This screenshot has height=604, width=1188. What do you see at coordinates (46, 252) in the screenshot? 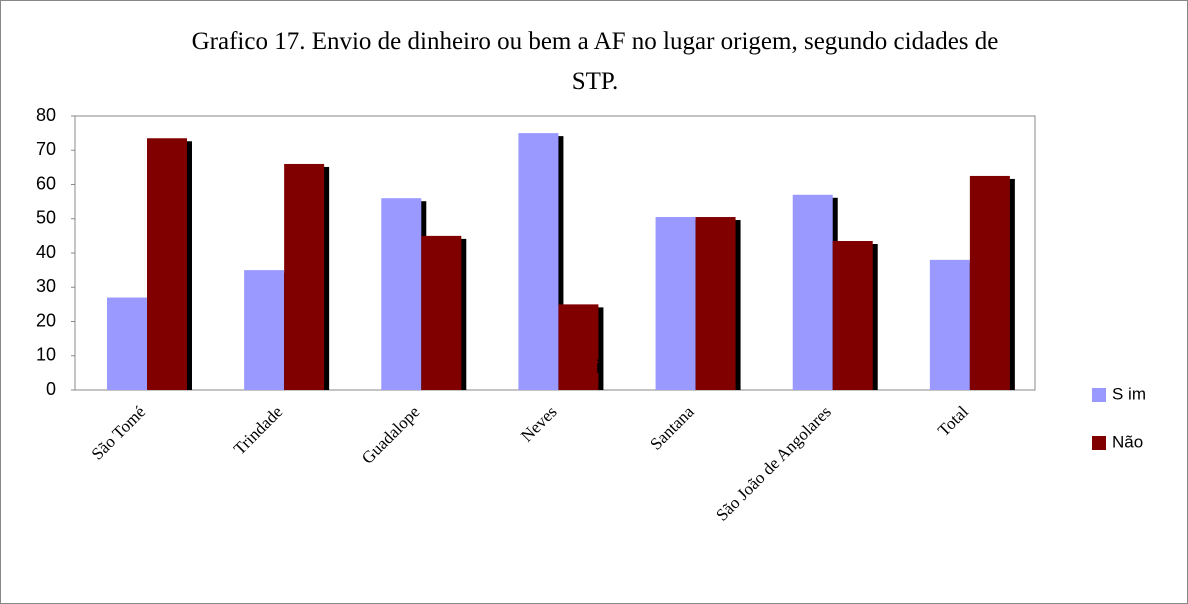
I see `y-tick-label: 40` at bounding box center [46, 252].